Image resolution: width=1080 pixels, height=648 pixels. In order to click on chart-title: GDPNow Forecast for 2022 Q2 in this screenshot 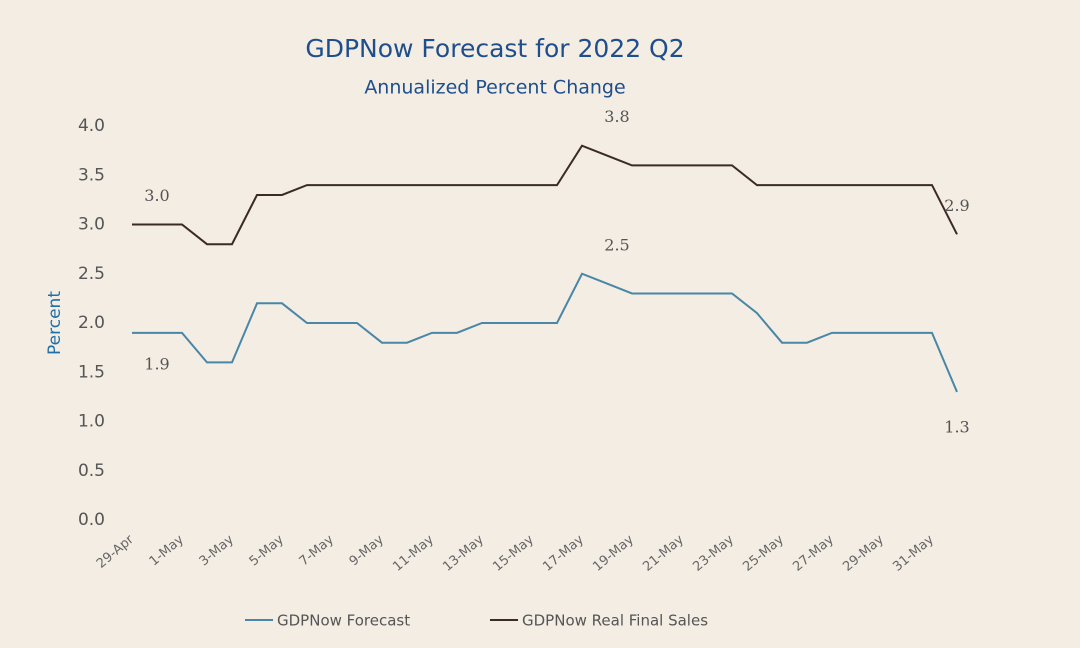, I will do `click(494, 48)`.